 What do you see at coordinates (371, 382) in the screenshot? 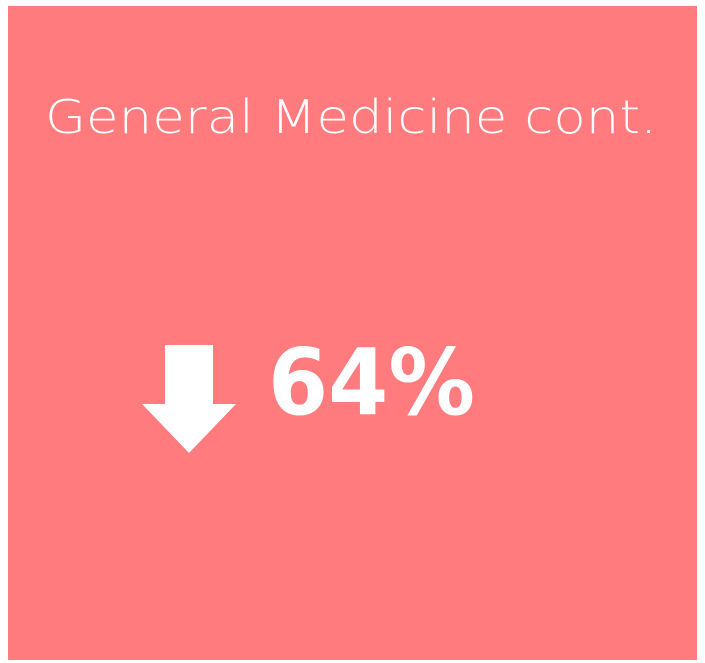
I see `card-value: 64%` at bounding box center [371, 382].